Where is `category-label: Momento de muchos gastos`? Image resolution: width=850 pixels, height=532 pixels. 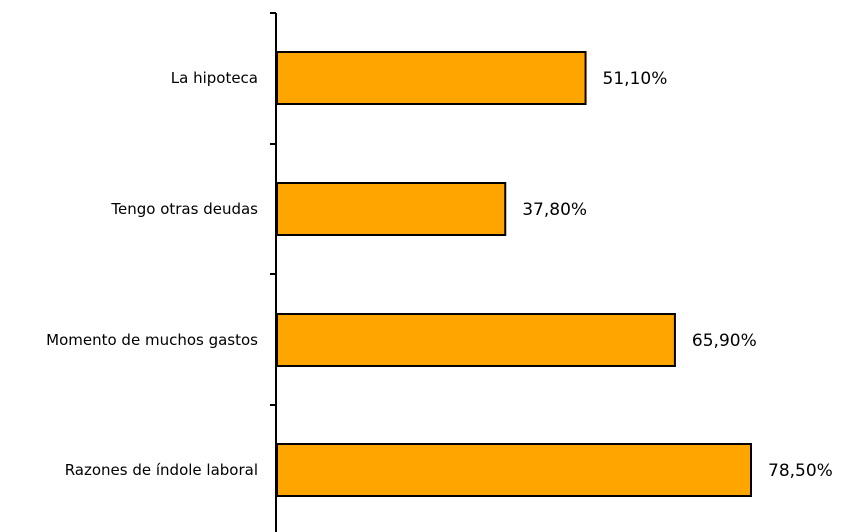 category-label: Momento de muchos gastos is located at coordinates (152, 340).